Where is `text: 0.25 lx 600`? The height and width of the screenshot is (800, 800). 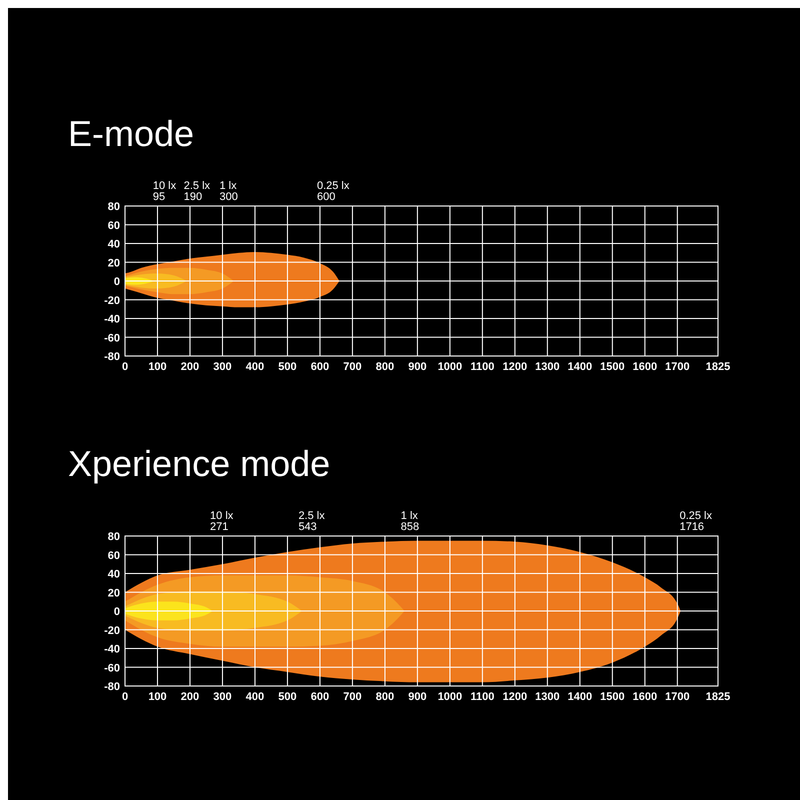
text: 0.25 lx 600 is located at coordinates (333, 191).